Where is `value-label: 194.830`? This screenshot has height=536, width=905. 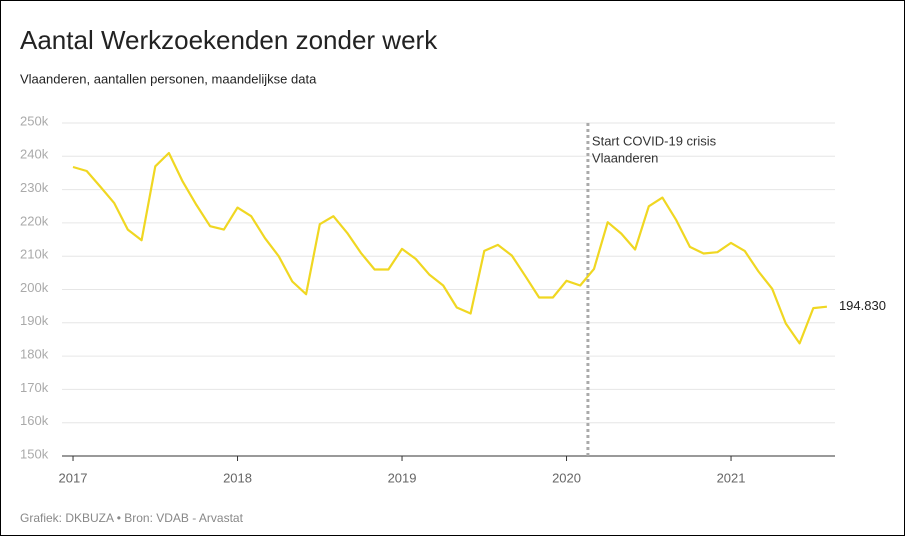
value-label: 194.830 is located at coordinates (862, 305).